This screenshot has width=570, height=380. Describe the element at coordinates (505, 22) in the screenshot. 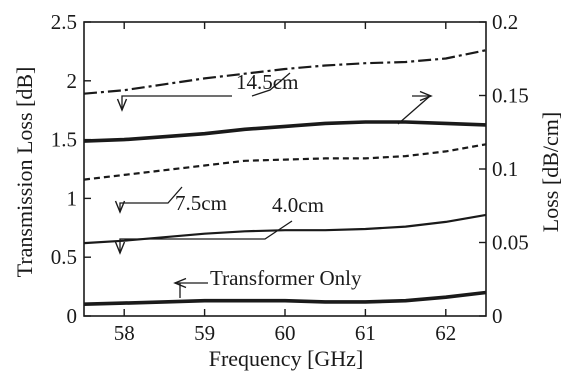

I see `y-right-tick-label-4: 0.2` at that location.